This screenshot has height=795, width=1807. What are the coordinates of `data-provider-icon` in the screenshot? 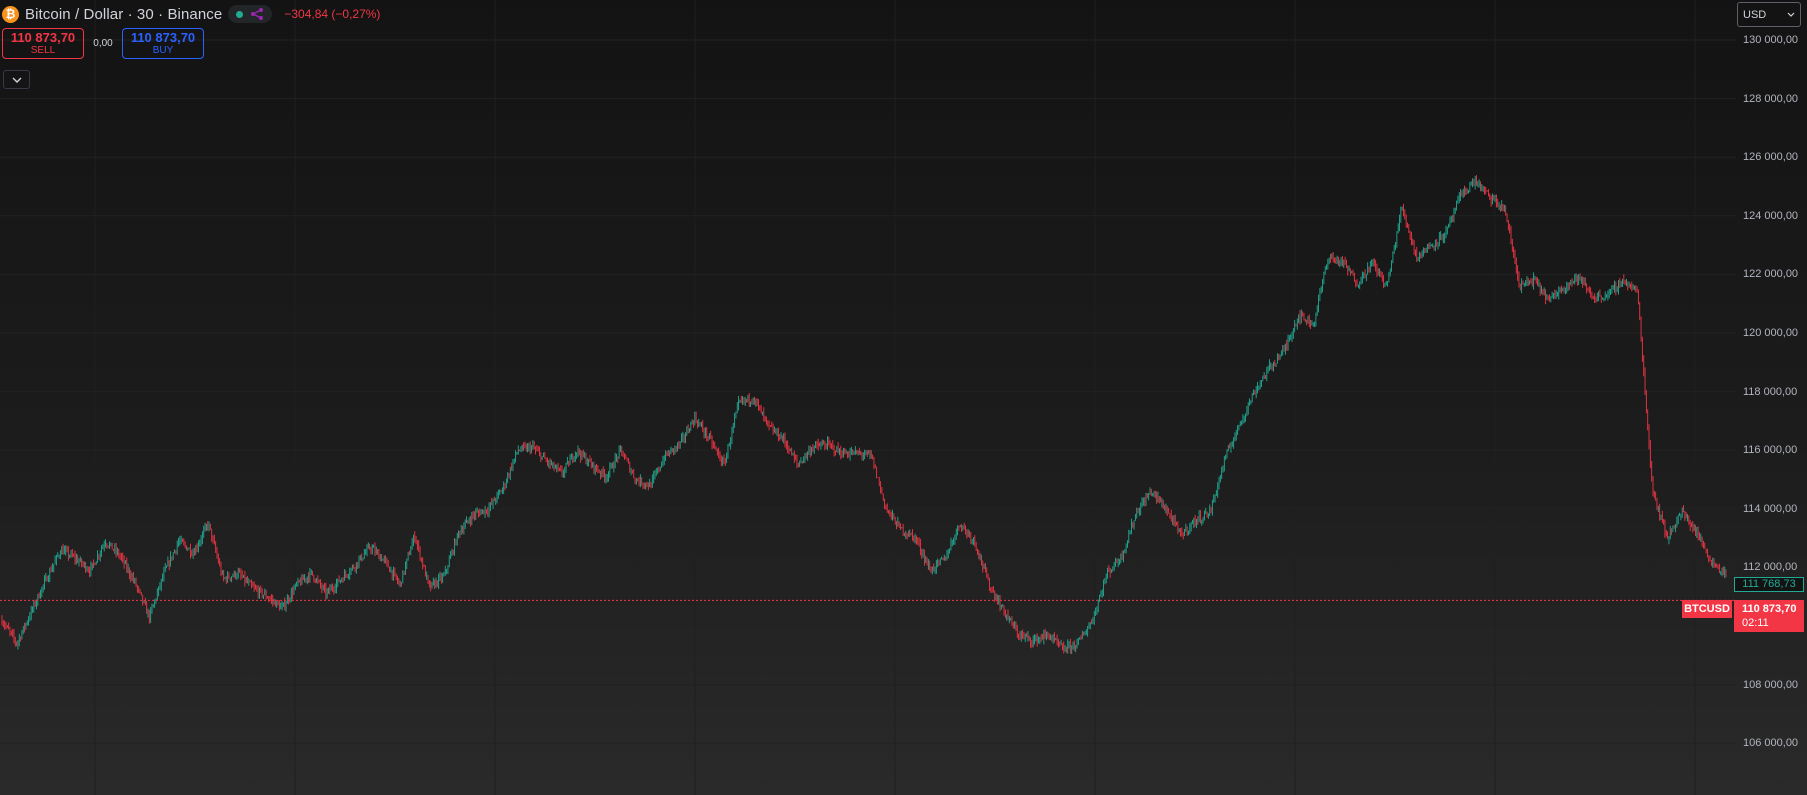 It's located at (257, 14).